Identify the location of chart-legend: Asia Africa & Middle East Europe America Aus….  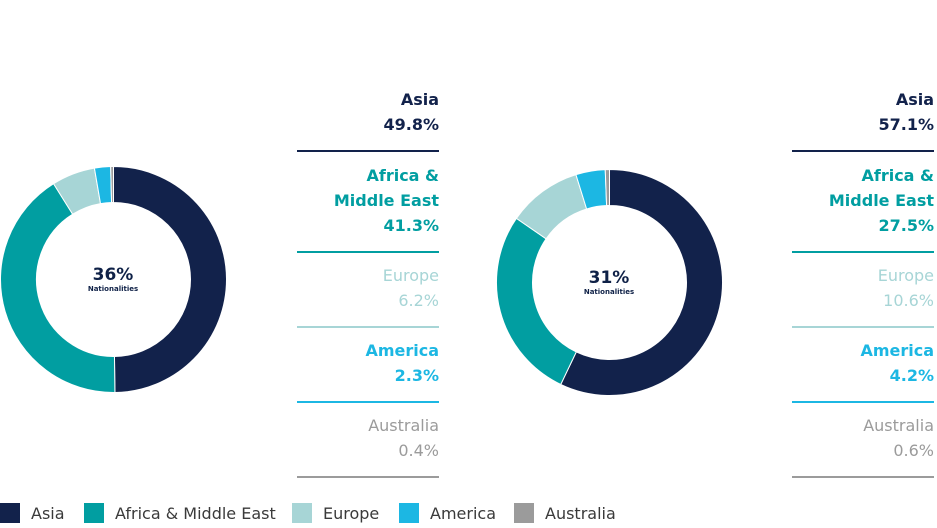
(468, 513).